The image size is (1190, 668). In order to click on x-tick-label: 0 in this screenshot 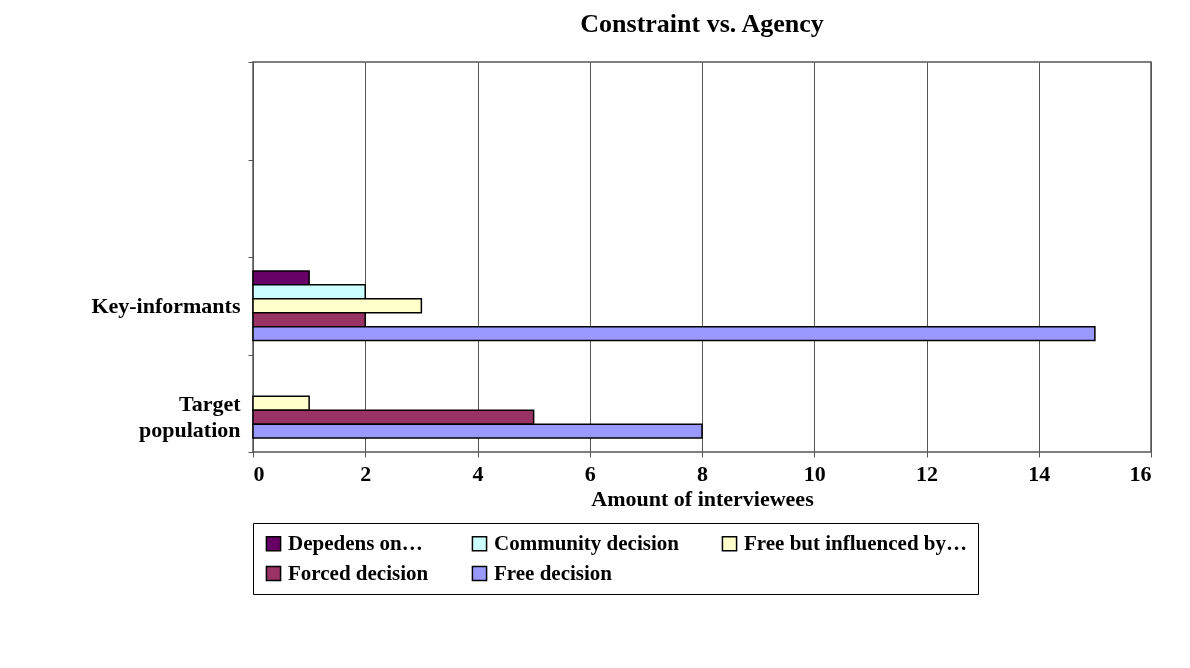, I will do `click(259, 473)`.